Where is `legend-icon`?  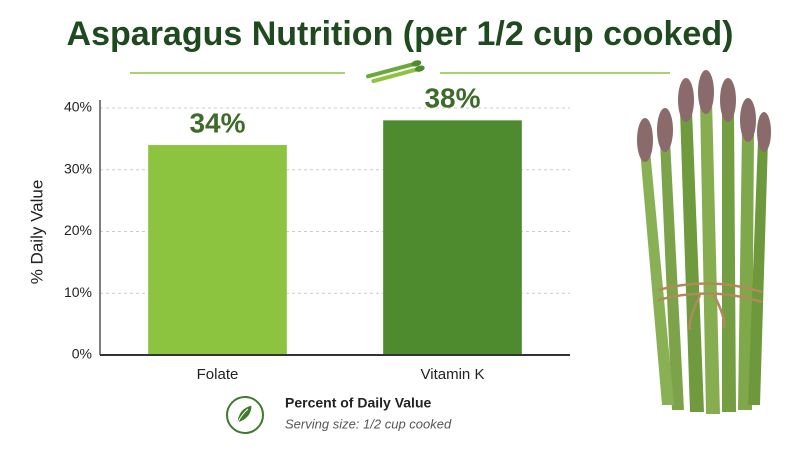 legend-icon is located at coordinates (245, 415).